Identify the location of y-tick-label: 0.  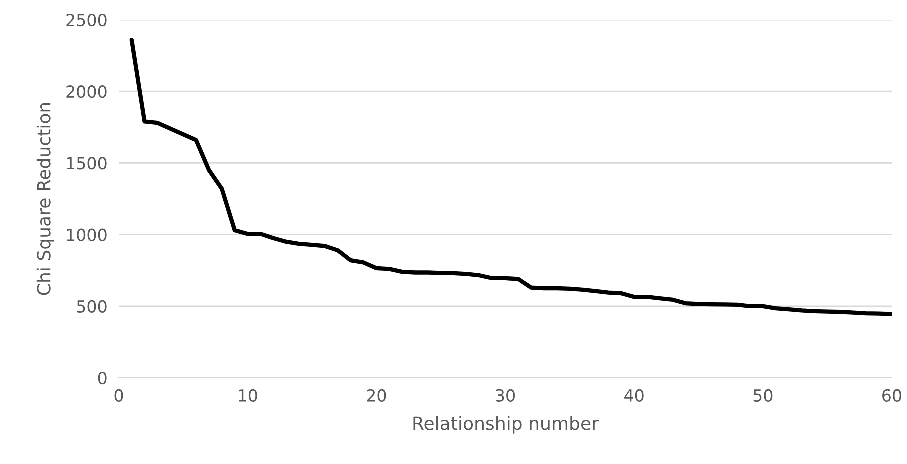
(102, 378).